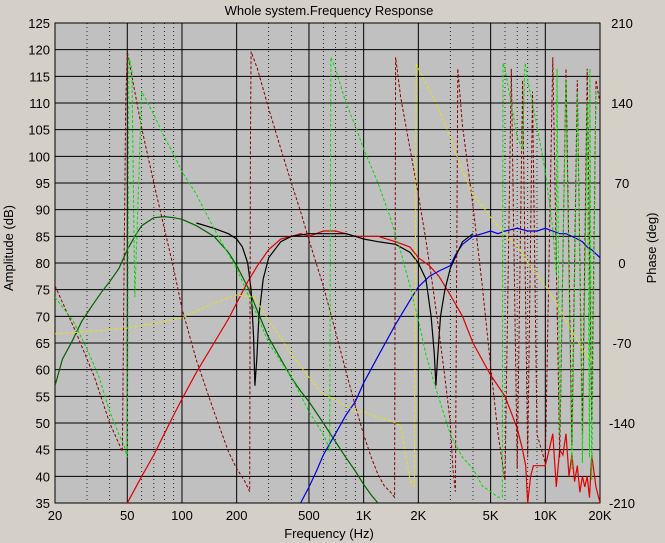 Image resolution: width=665 pixels, height=543 pixels. I want to click on x-tick-label: 1K, so click(364, 515).